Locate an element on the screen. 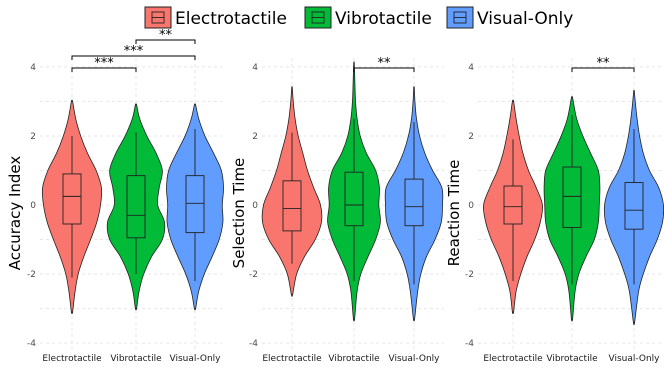  legend-item-vibrotactile: Vibrotactile is located at coordinates (368, 17).